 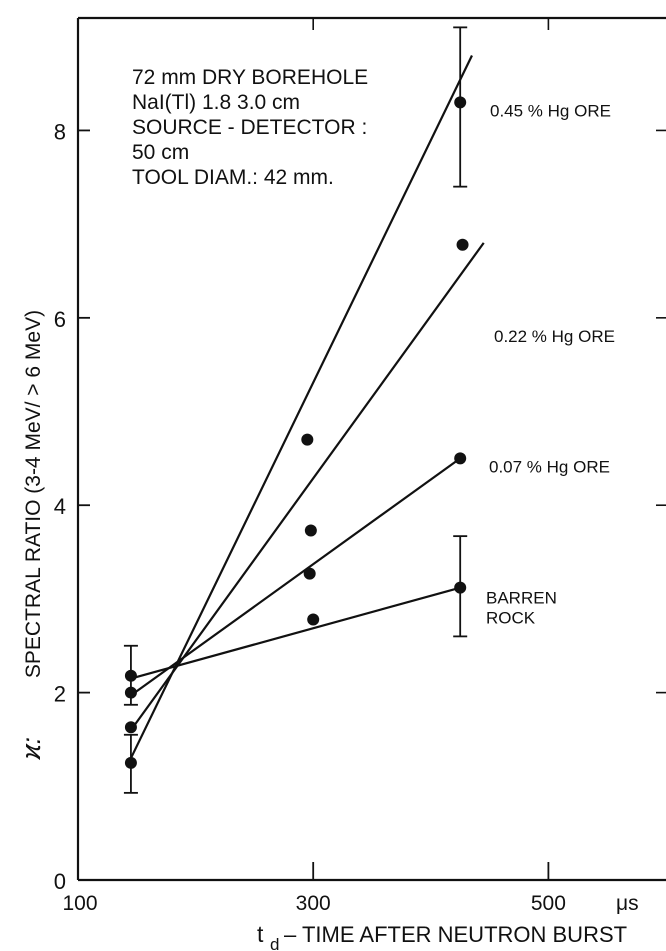 What do you see at coordinates (60, 319) in the screenshot?
I see `y-tick-label-6: 6` at bounding box center [60, 319].